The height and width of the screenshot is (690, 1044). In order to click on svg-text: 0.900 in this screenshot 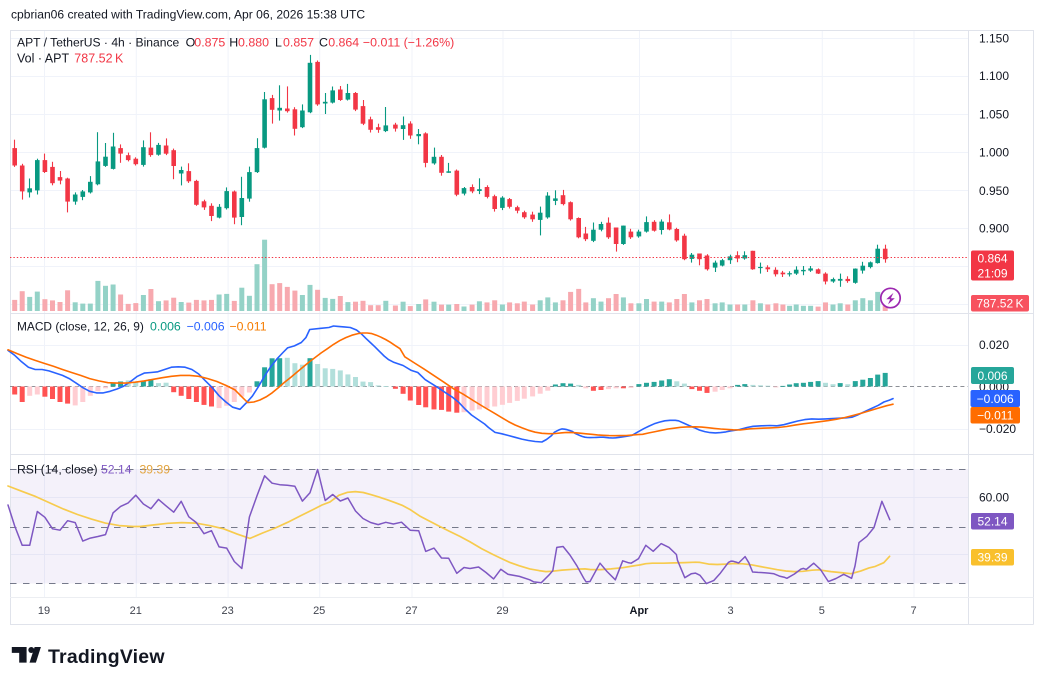, I will do `click(994, 229)`.